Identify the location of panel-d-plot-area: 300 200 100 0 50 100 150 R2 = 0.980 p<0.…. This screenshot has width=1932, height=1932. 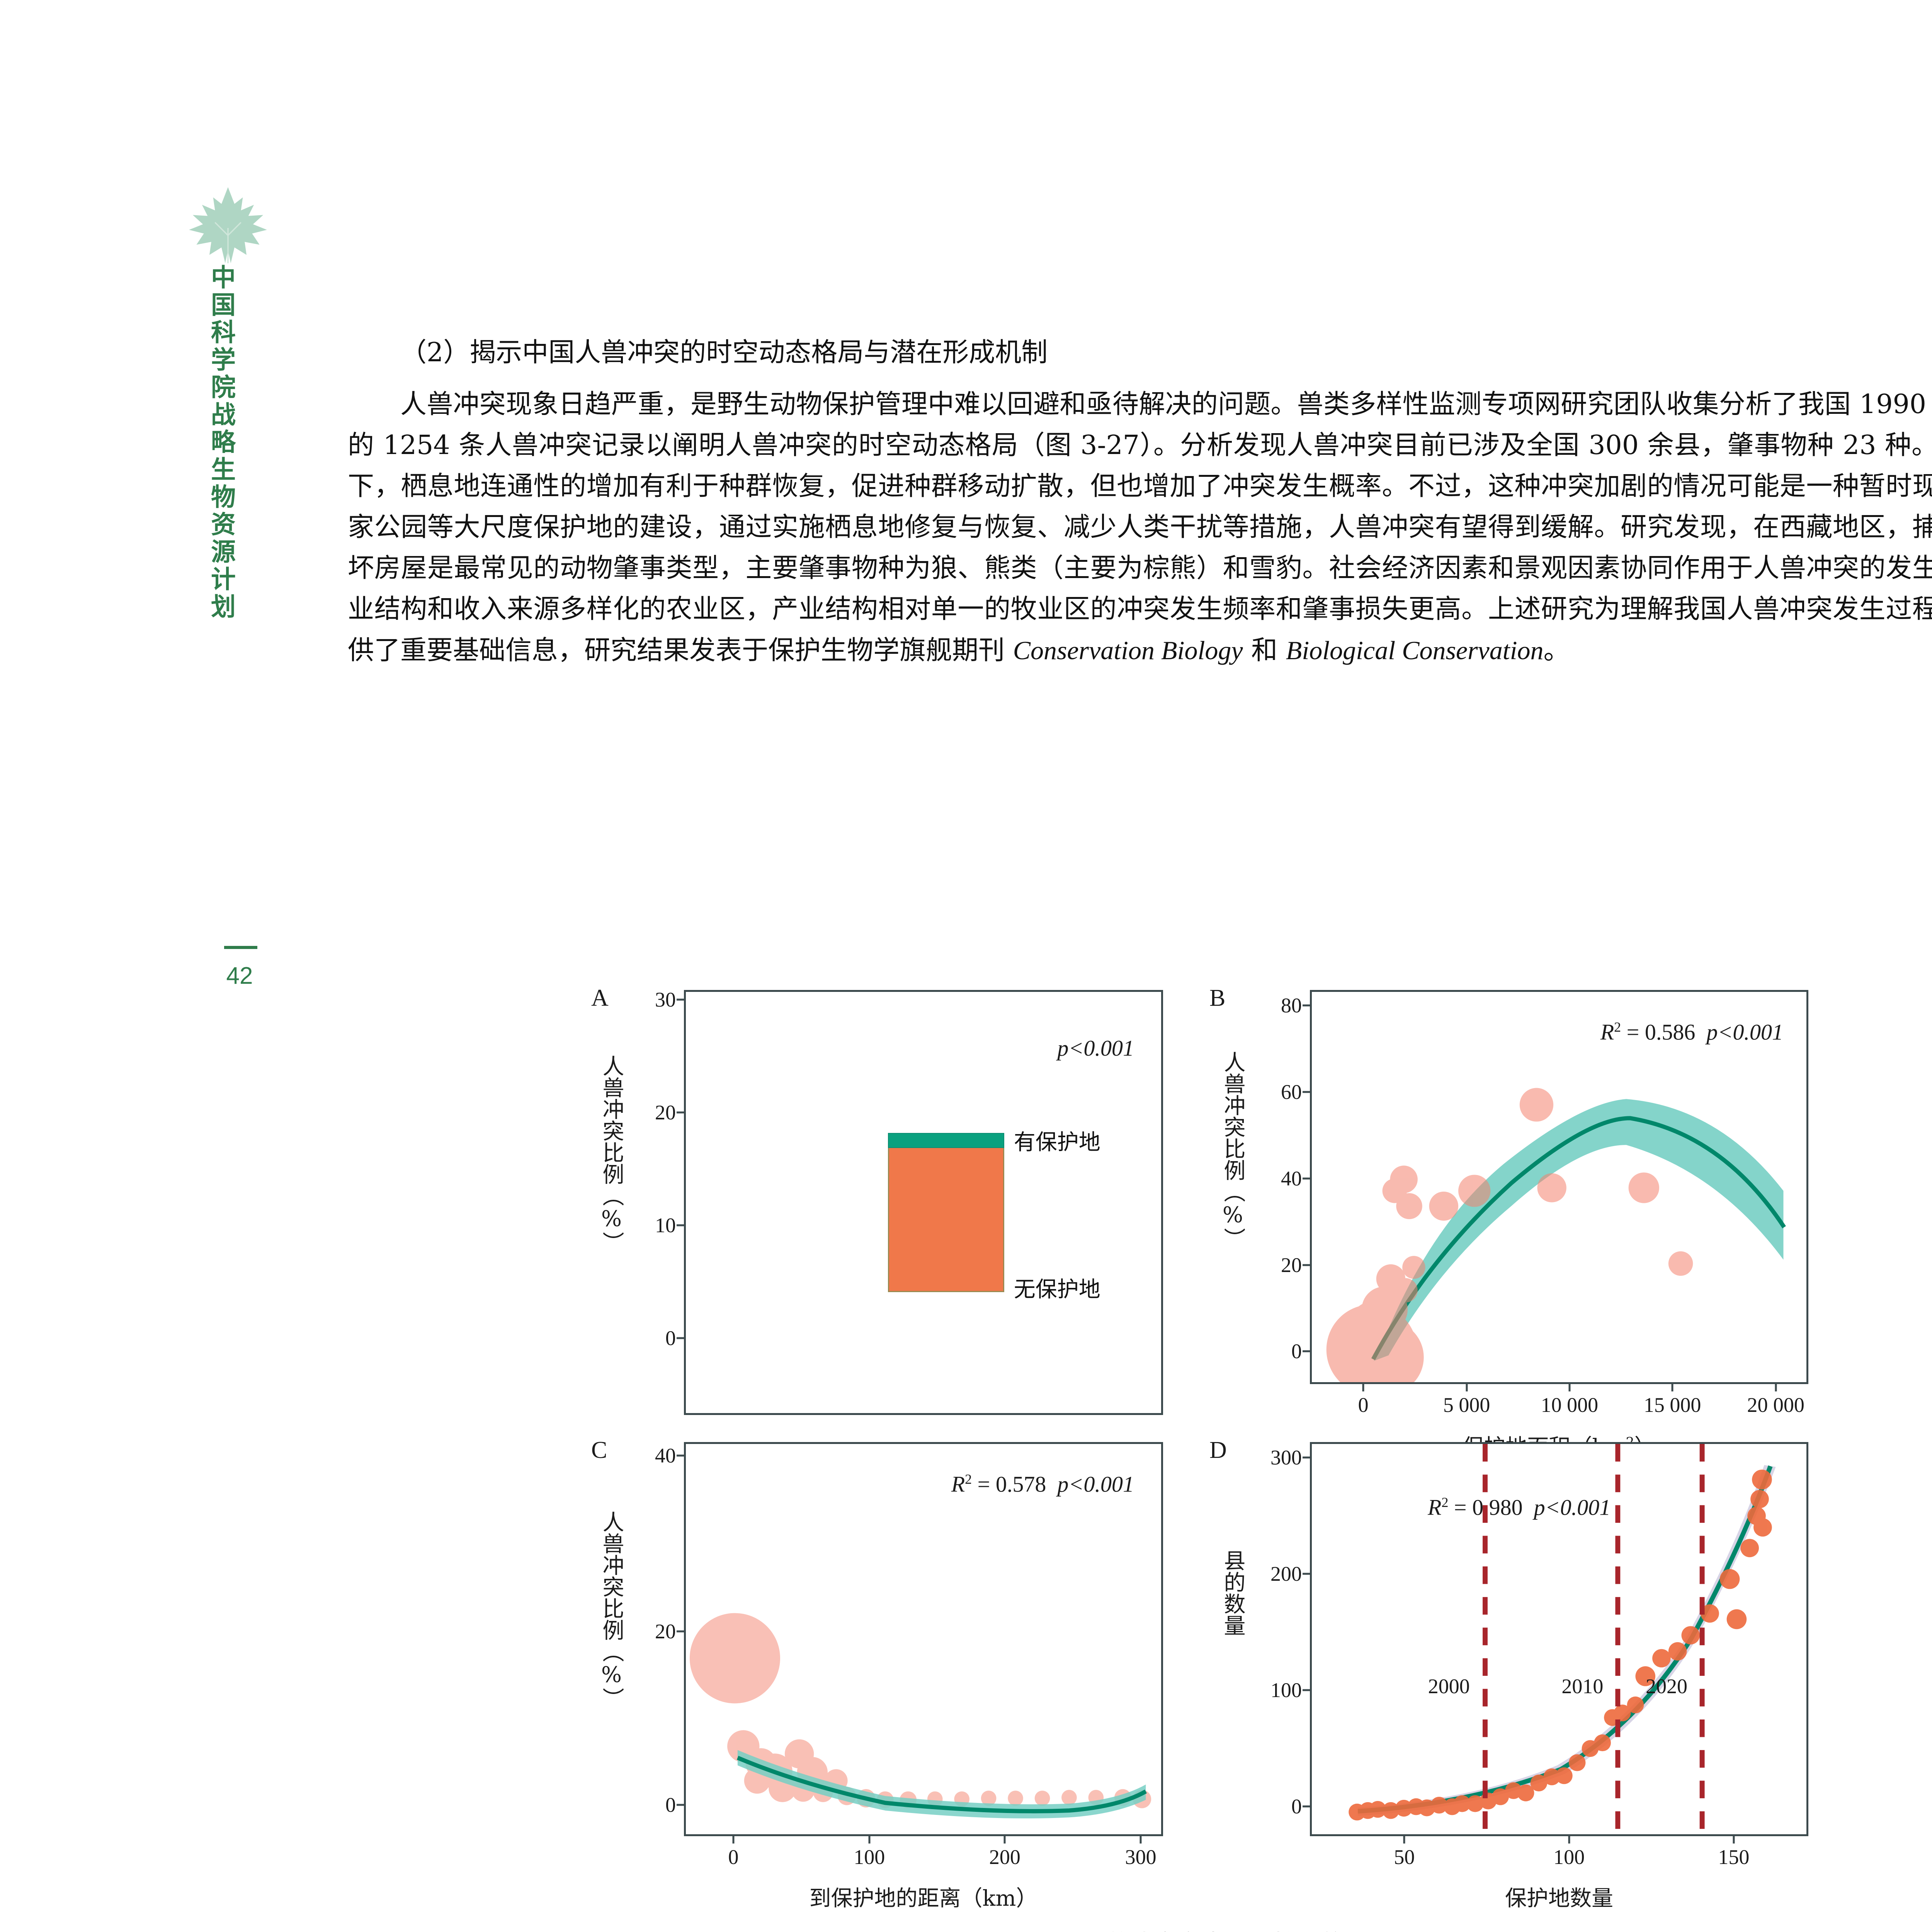
(1539, 1656).